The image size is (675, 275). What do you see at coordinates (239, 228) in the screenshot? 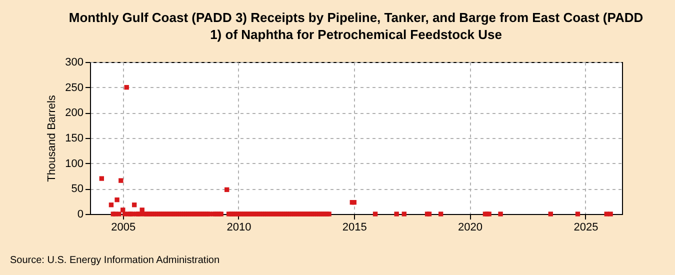
I see `x-tick-label: 2010` at bounding box center [239, 228].